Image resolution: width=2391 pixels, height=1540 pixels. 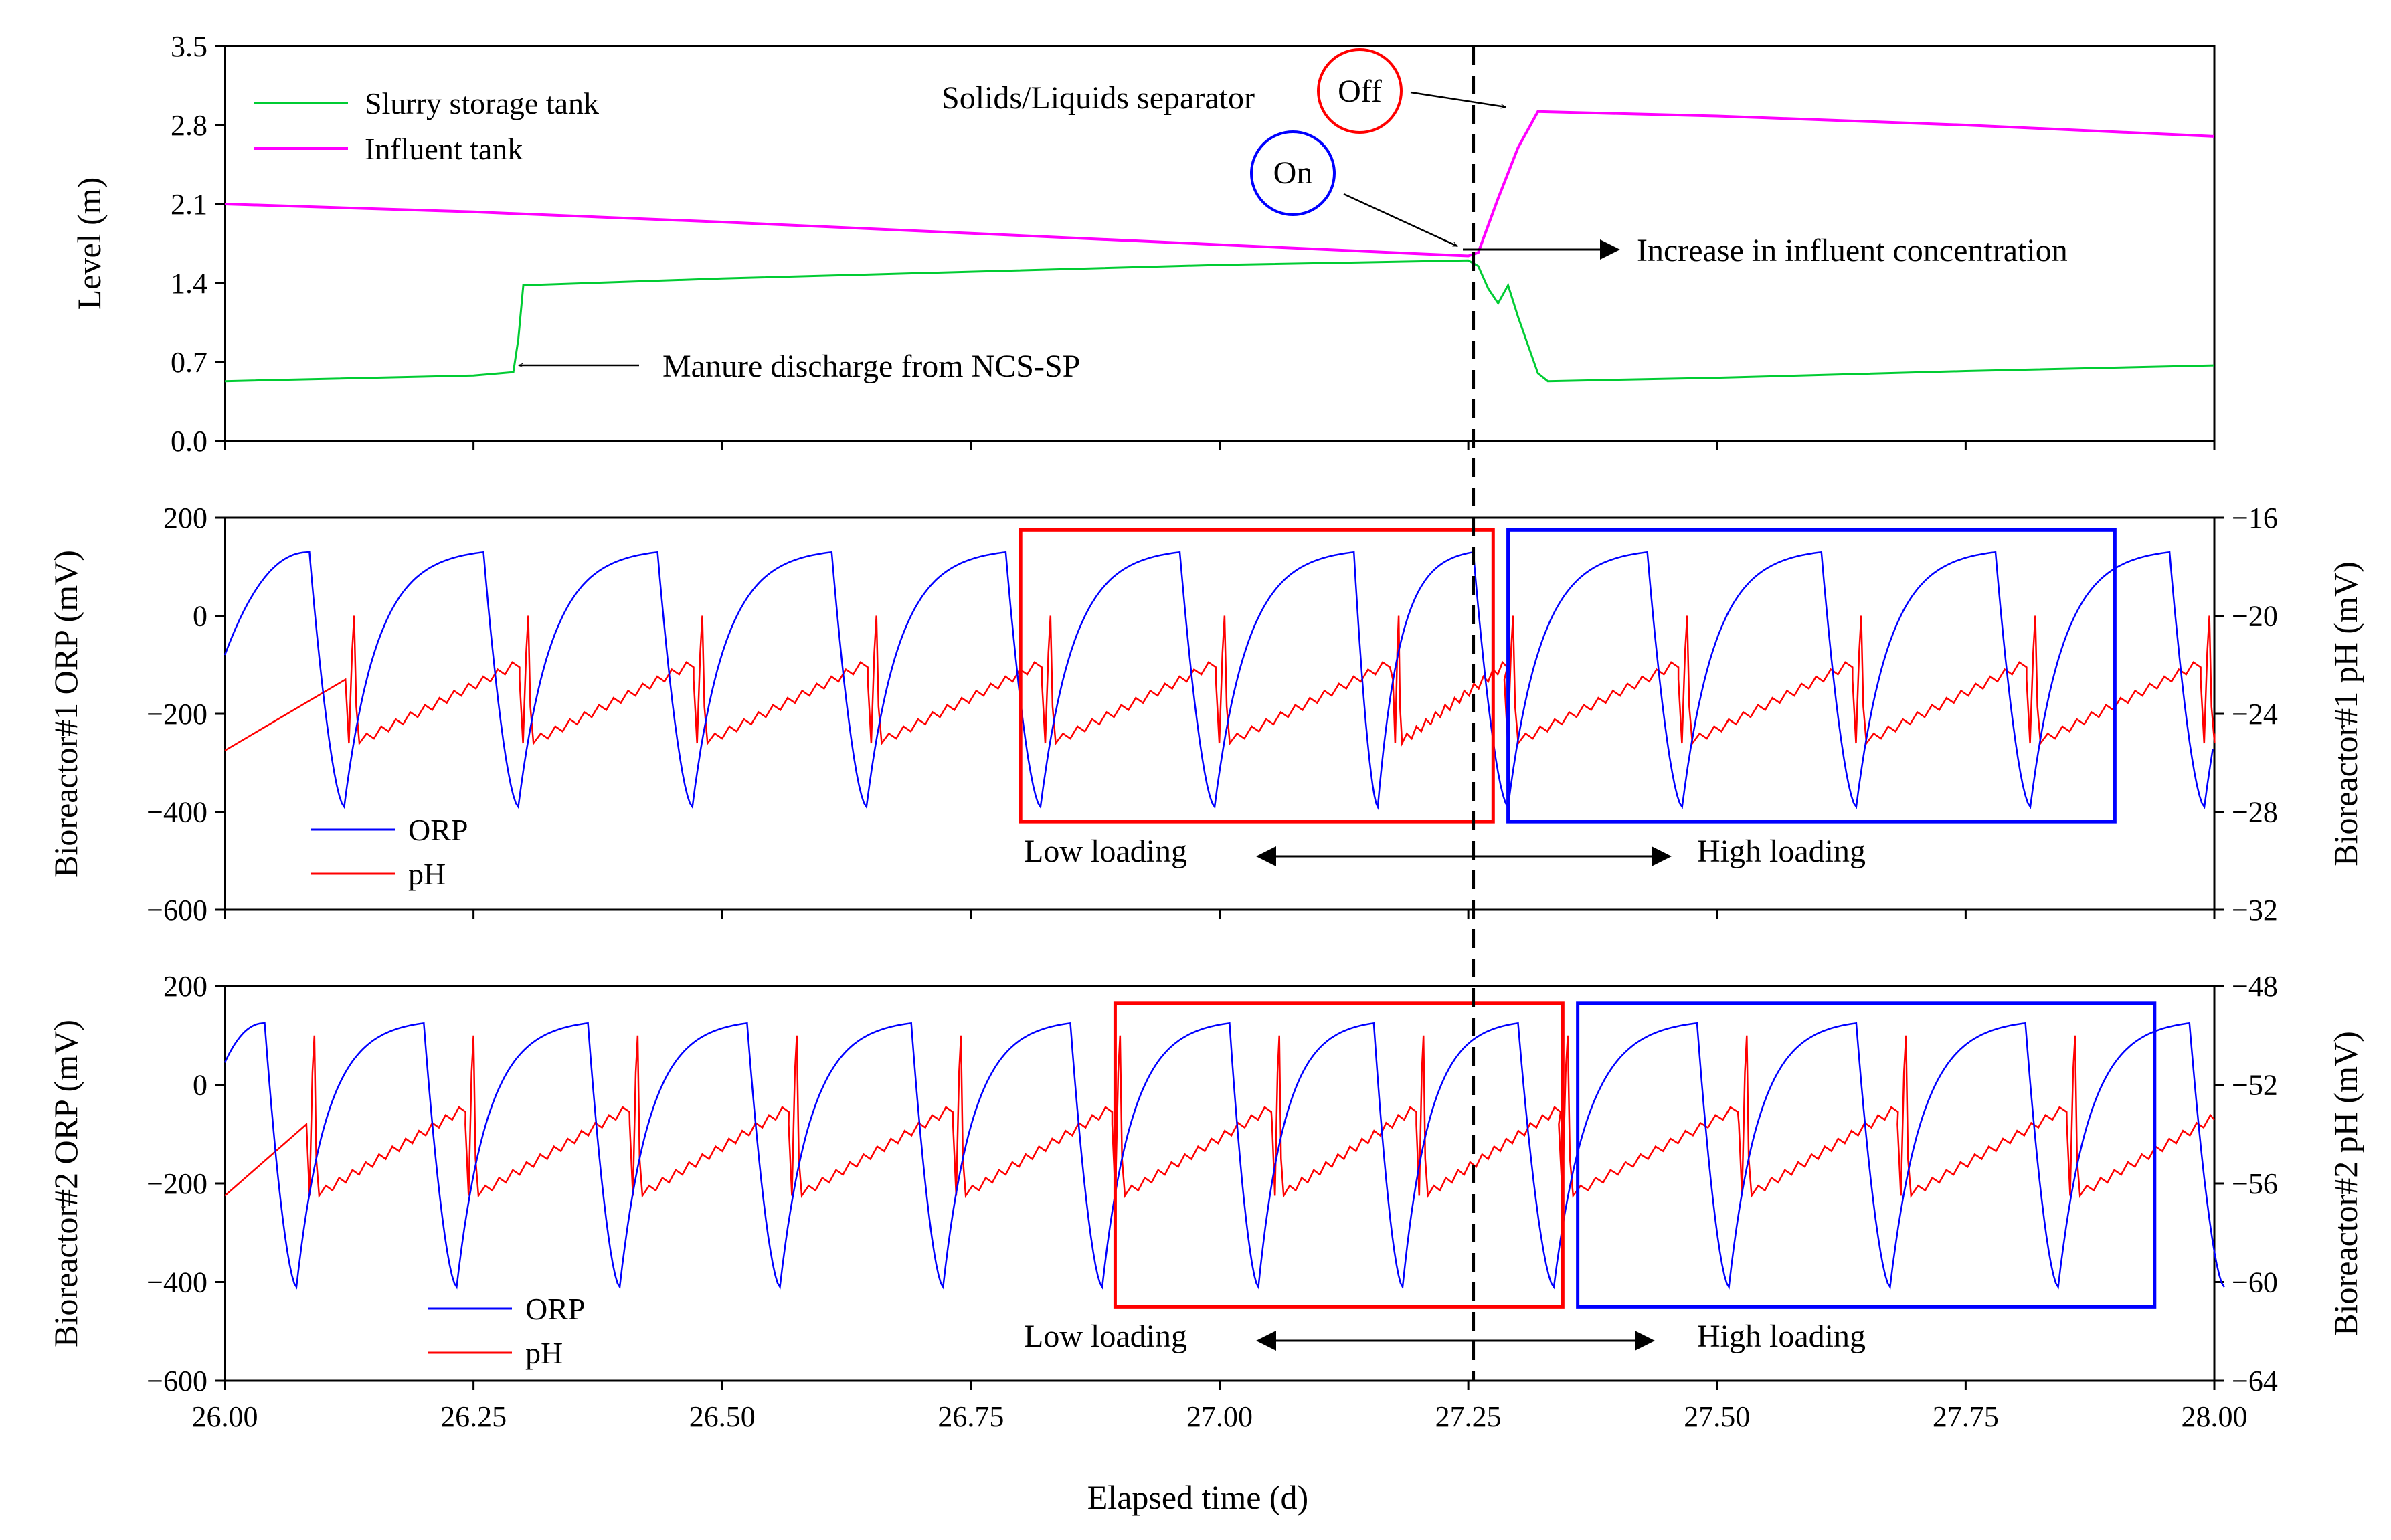 I want to click on y-right-tick-label: −48, so click(x=2255, y=986).